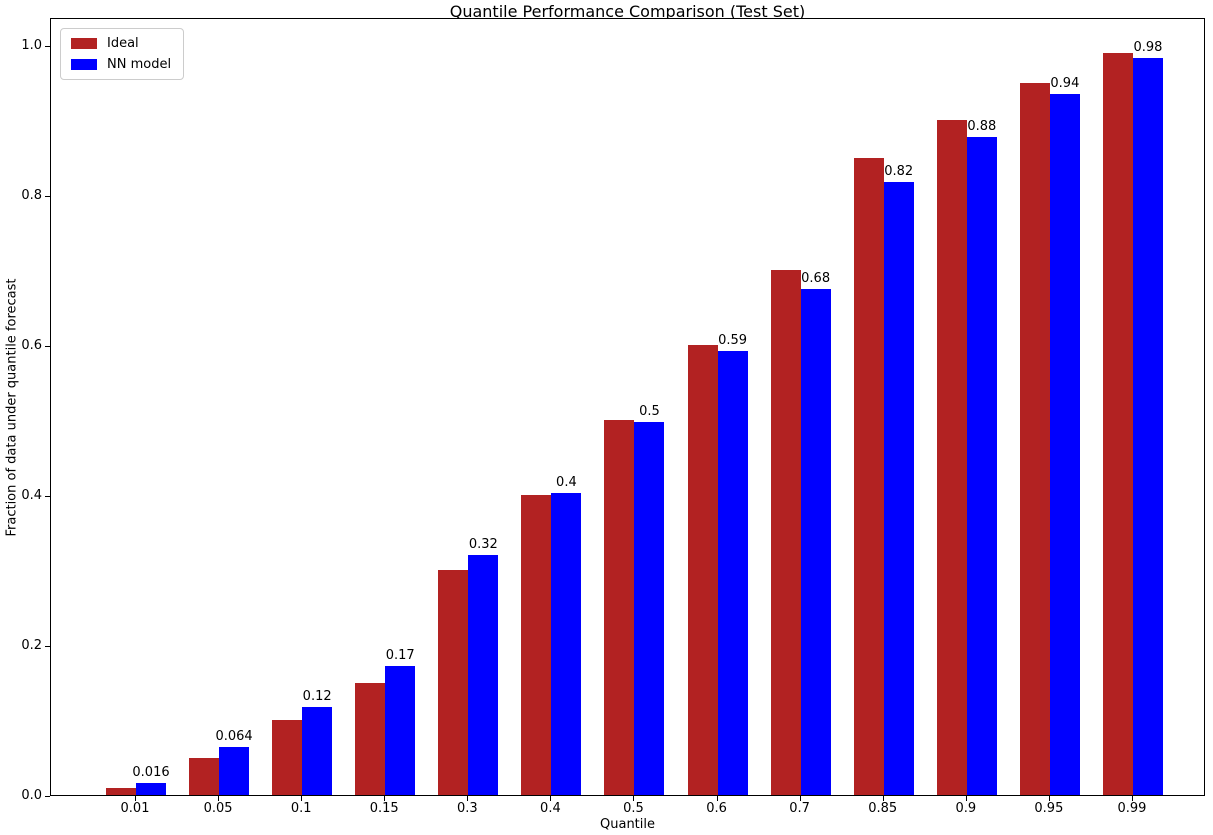 Image resolution: width=1213 pixels, height=835 pixels. I want to click on x-tick-label-0.99: 0.99, so click(1132, 808).